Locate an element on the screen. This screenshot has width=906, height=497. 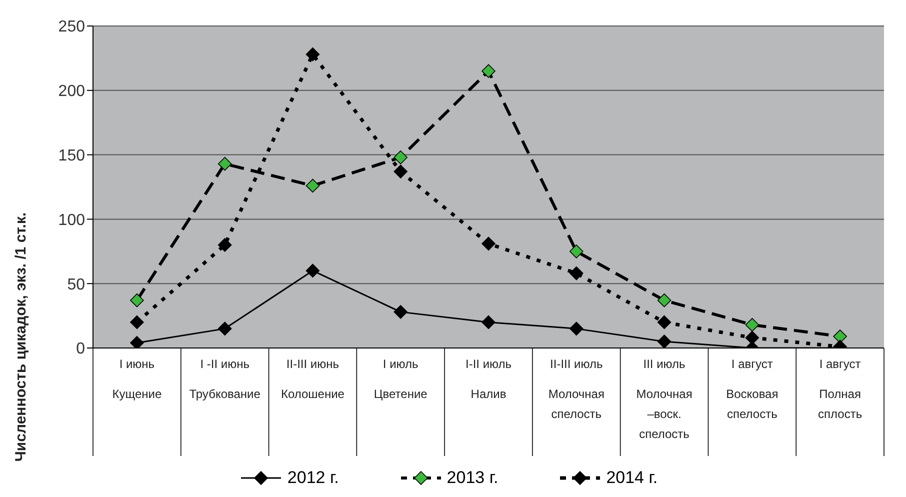
legend-label: 2013 г. is located at coordinates (472, 478).